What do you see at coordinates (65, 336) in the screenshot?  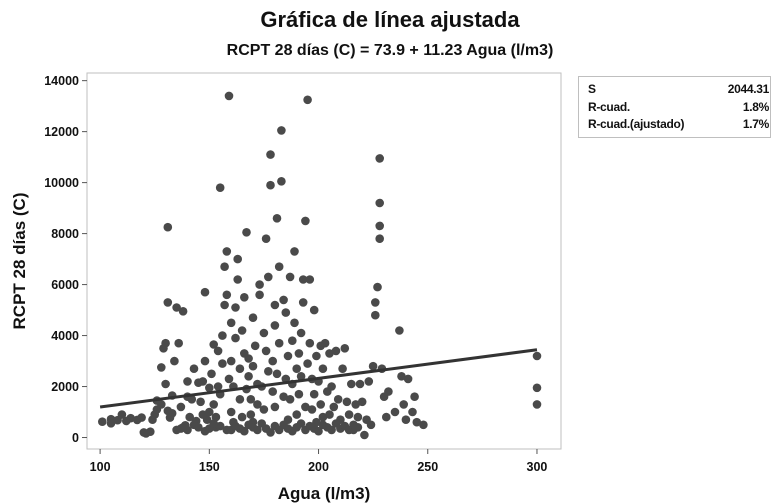 I see `y-tick-label: 4000` at bounding box center [65, 336].